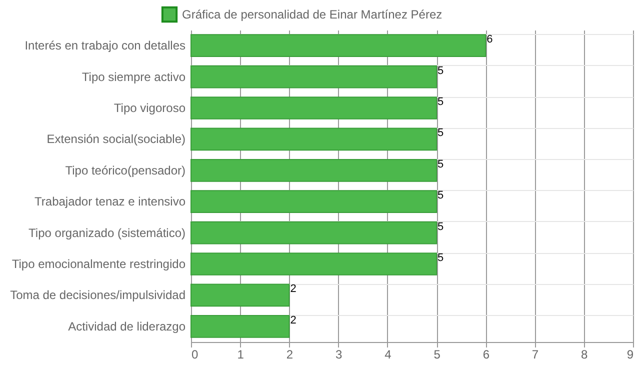 Image resolution: width=639 pixels, height=372 pixels. I want to click on x-tick-label: 6, so click(486, 355).